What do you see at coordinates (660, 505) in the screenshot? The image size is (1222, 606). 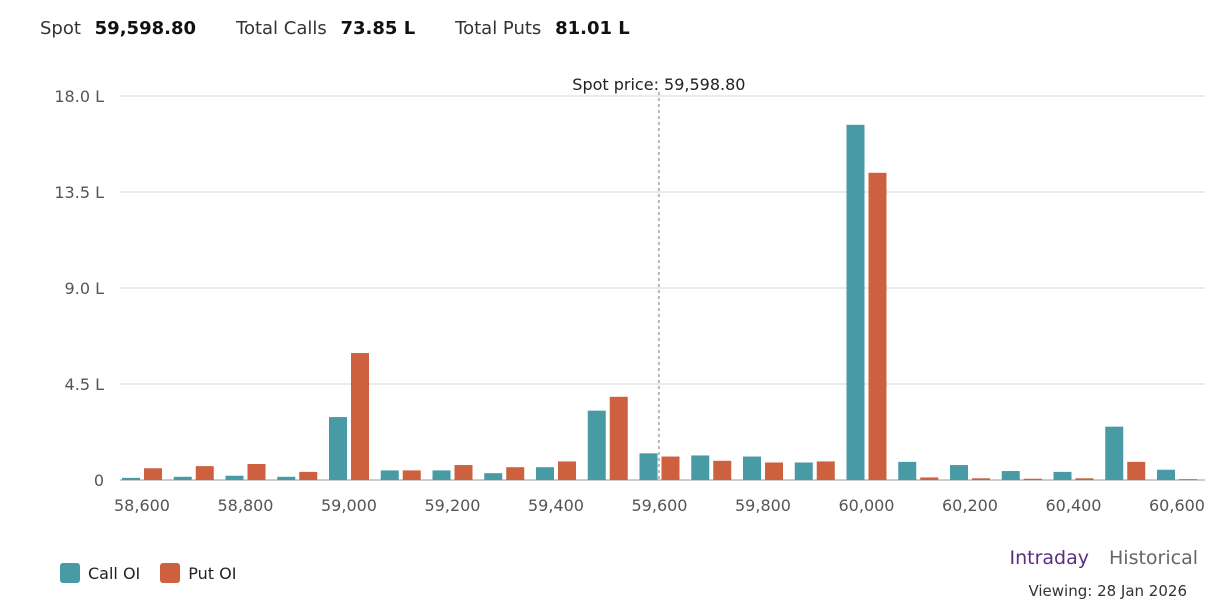 I see `x-tick-label: 59,600` at bounding box center [660, 505].